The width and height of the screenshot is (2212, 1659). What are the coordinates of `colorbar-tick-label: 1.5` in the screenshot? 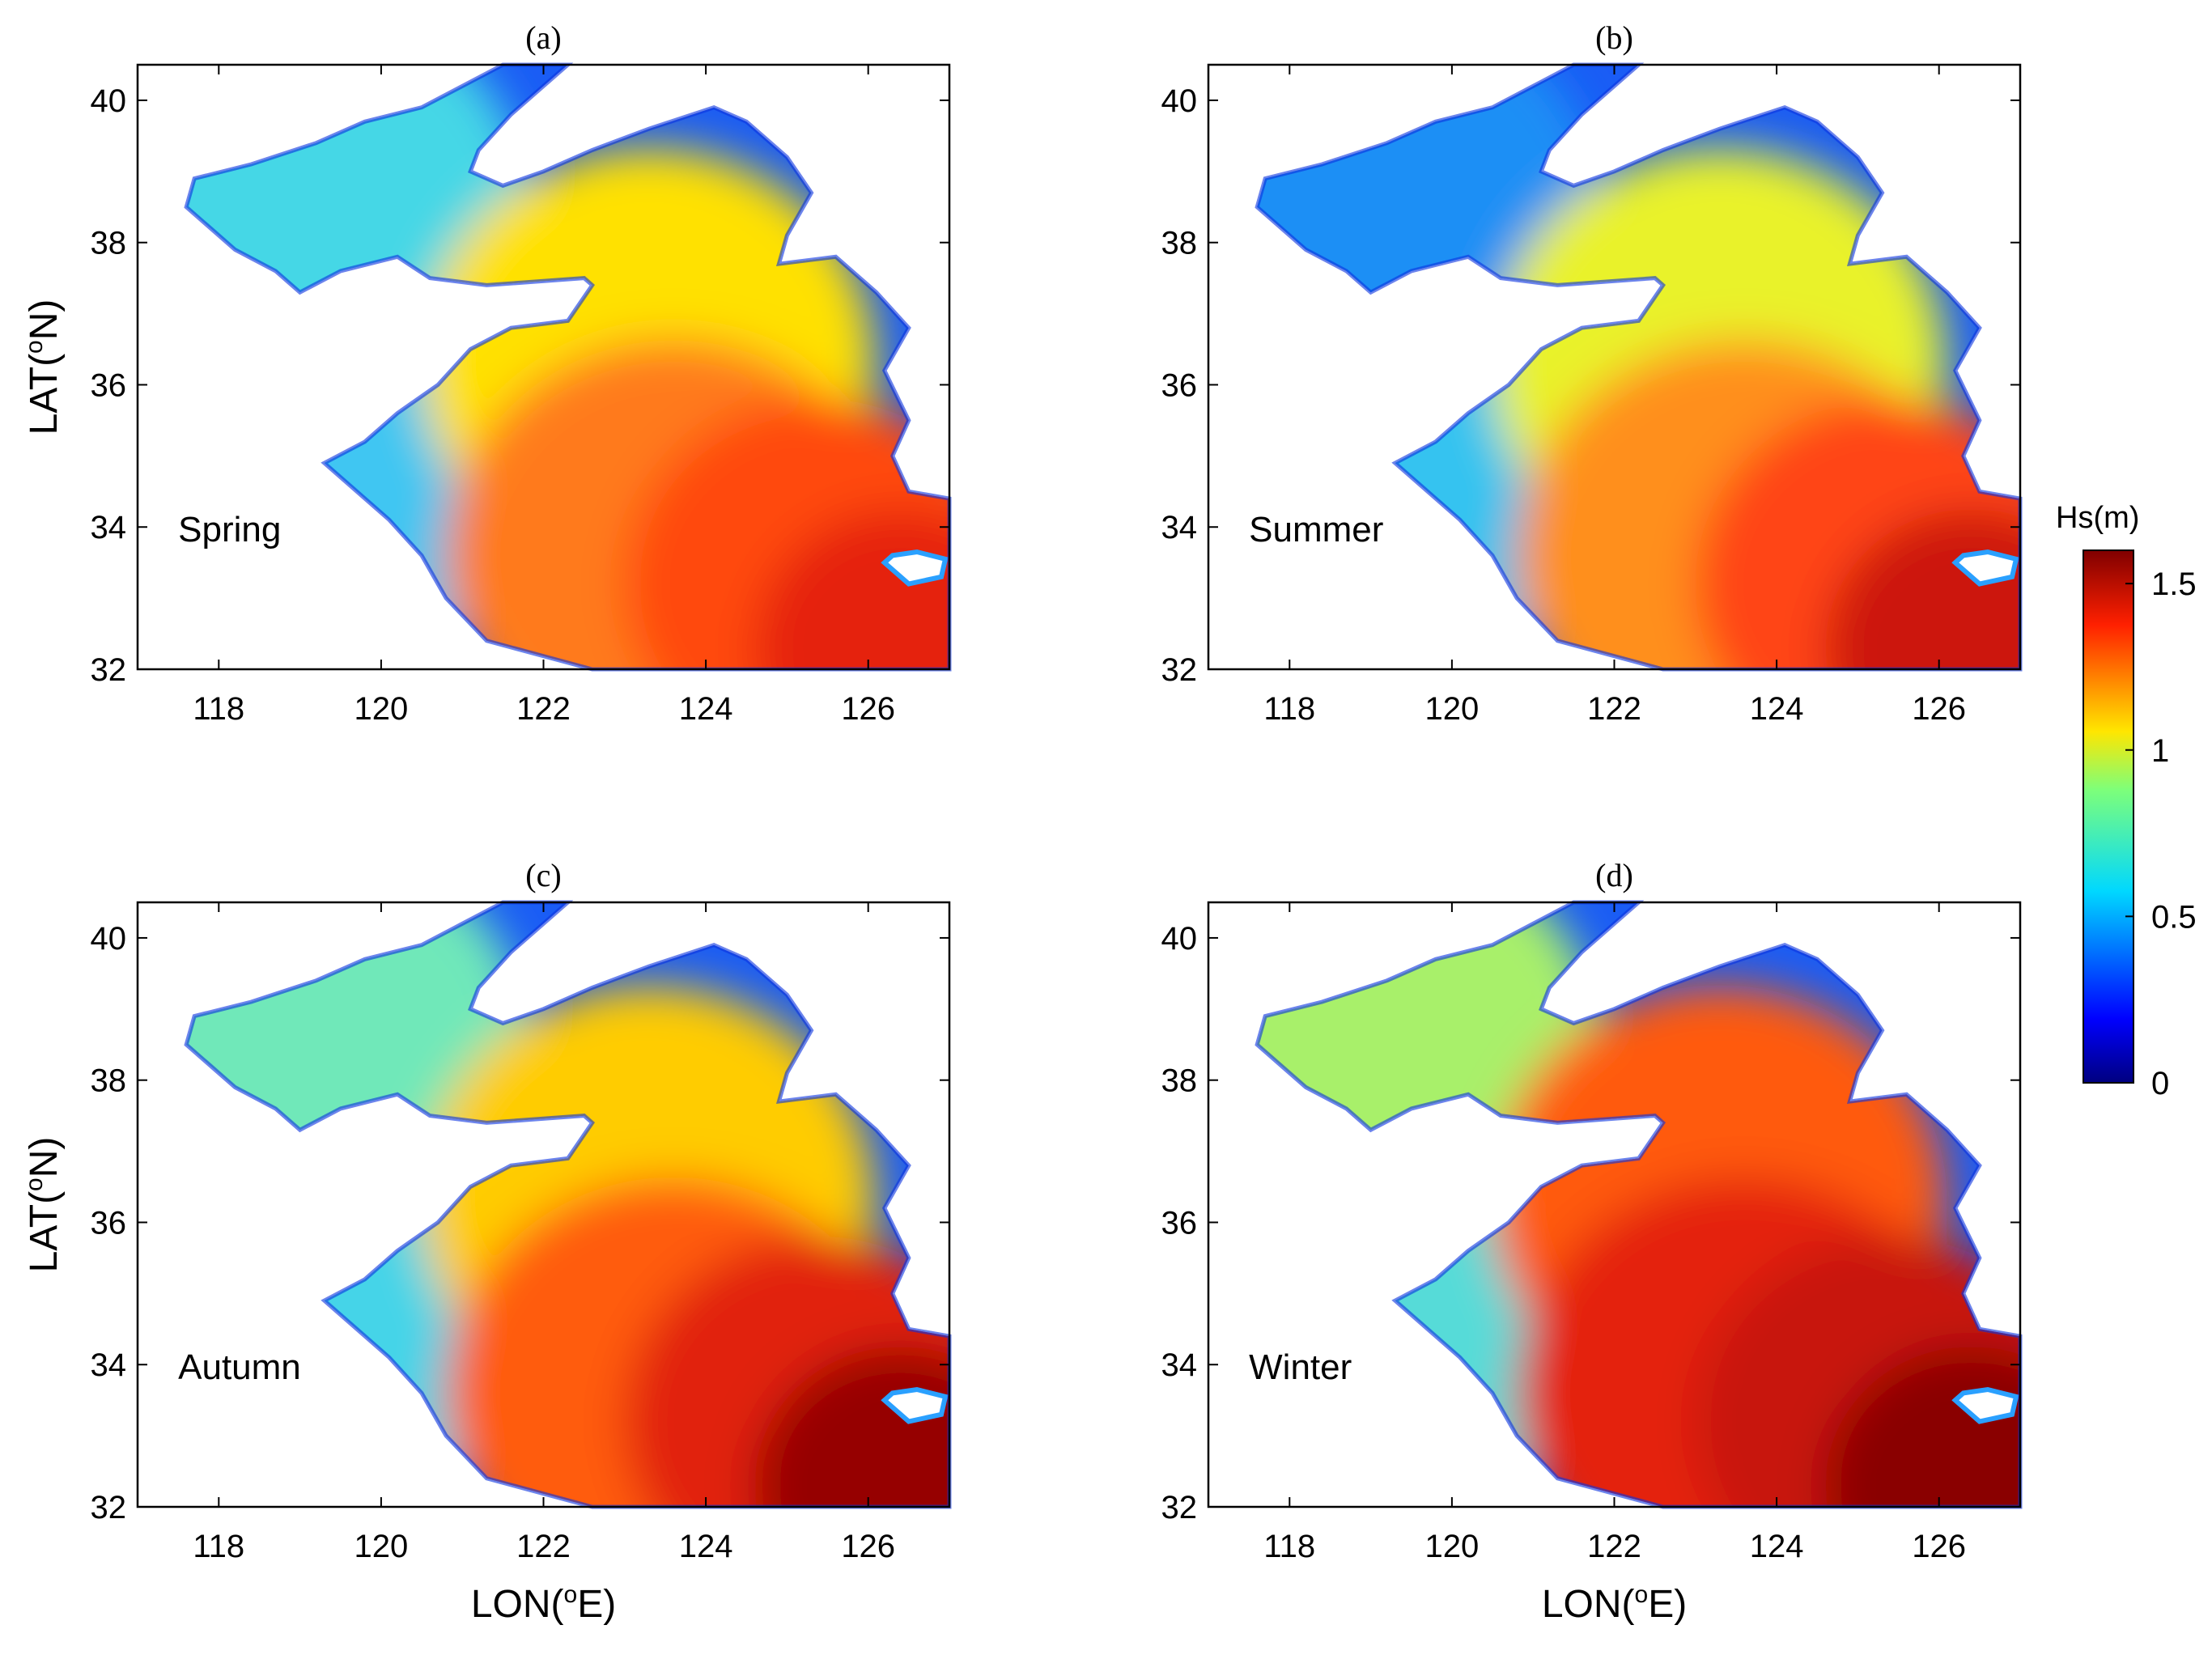 It's located at (2174, 584).